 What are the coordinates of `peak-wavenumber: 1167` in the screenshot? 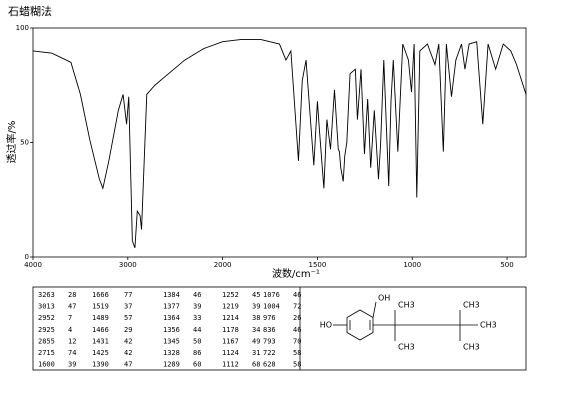 It's located at (230, 341).